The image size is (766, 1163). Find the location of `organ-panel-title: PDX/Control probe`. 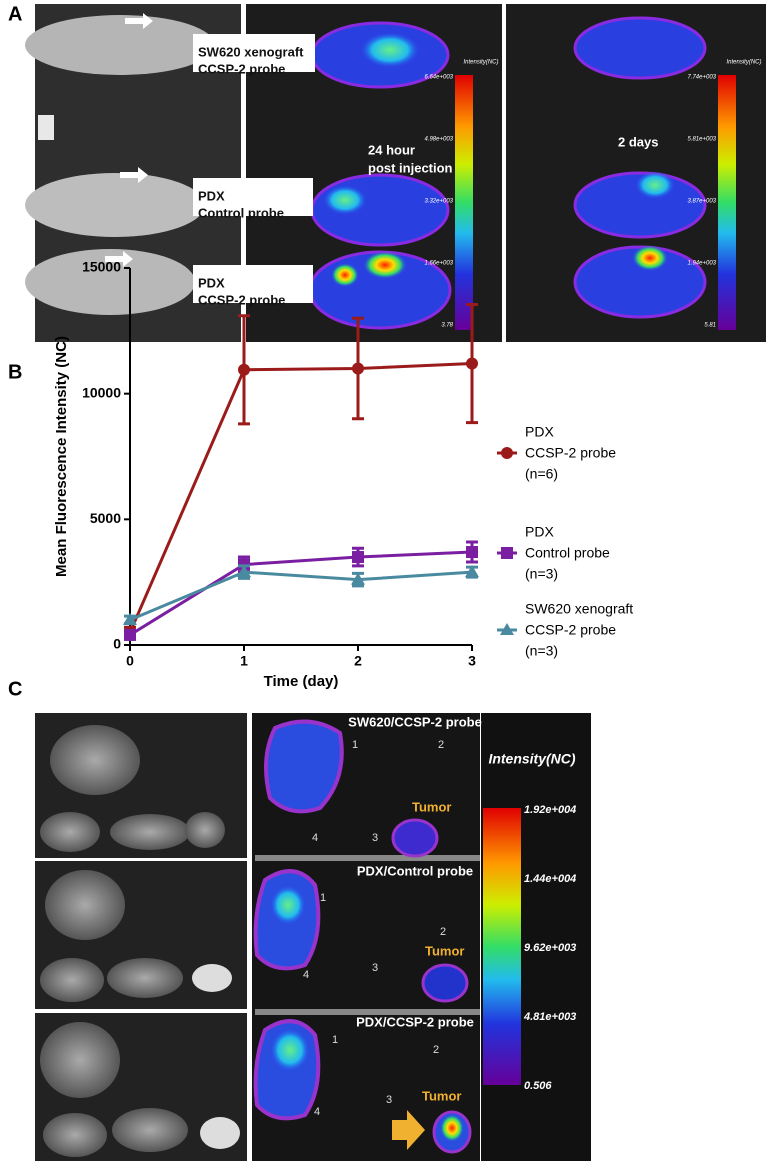

organ-panel-title: PDX/Control probe is located at coordinates (415, 870).